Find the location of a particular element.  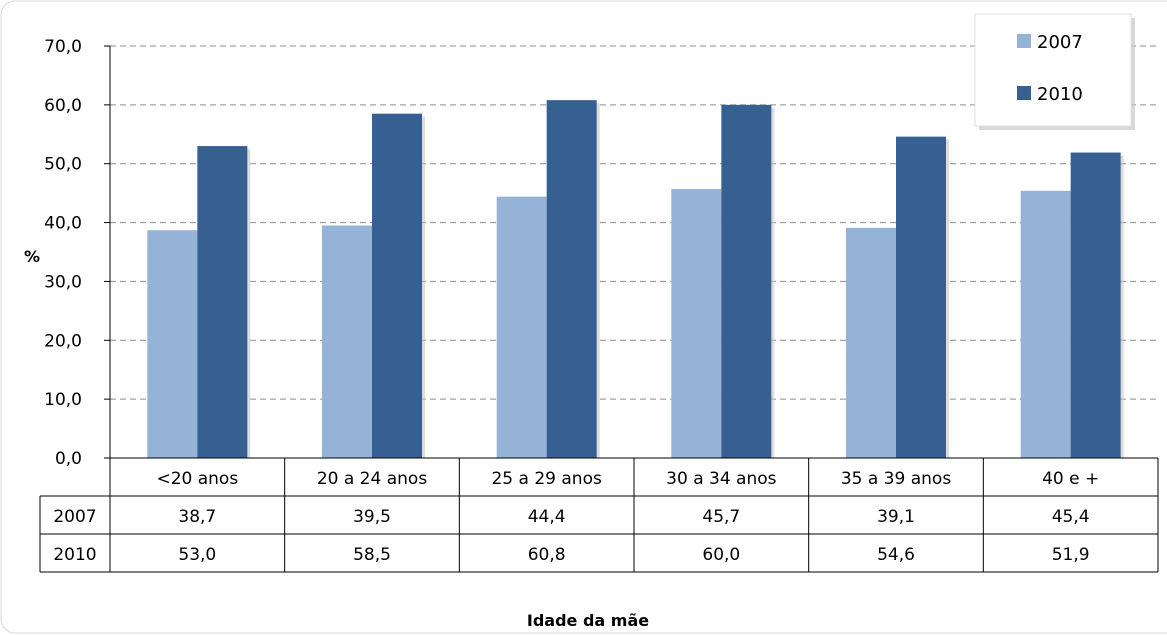

legend-label: 2010 is located at coordinates (1060, 94).